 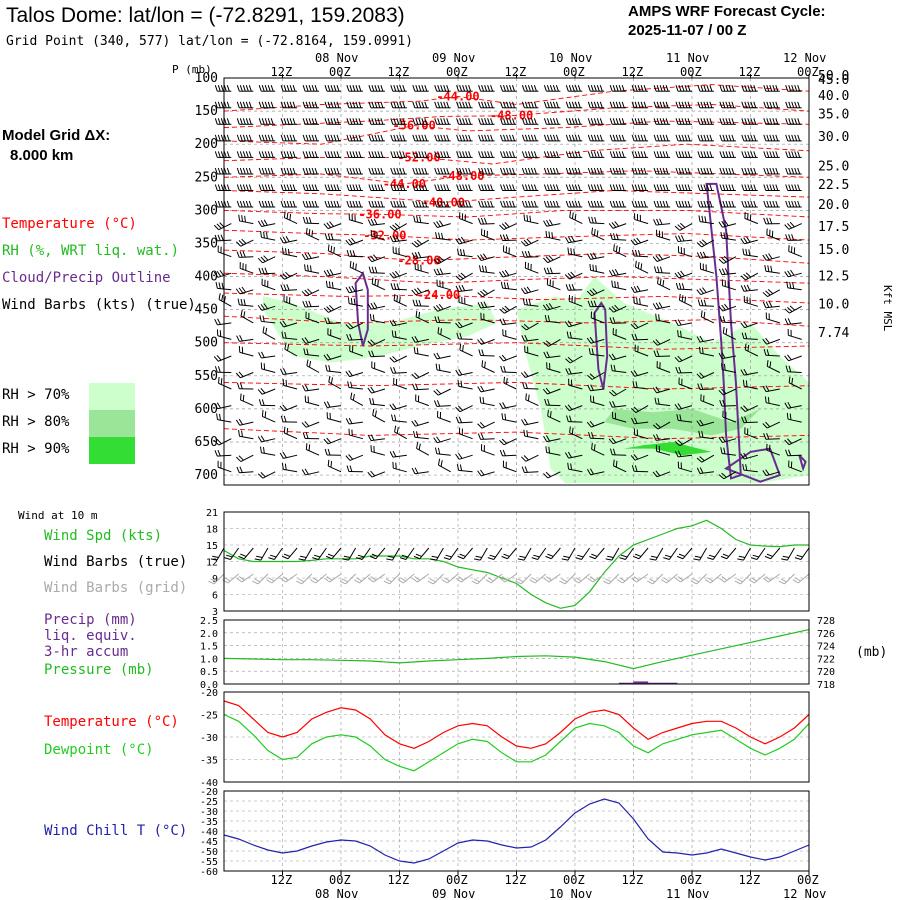 I want to click on pressure-tick-right-4: 726, so click(x=826, y=634).